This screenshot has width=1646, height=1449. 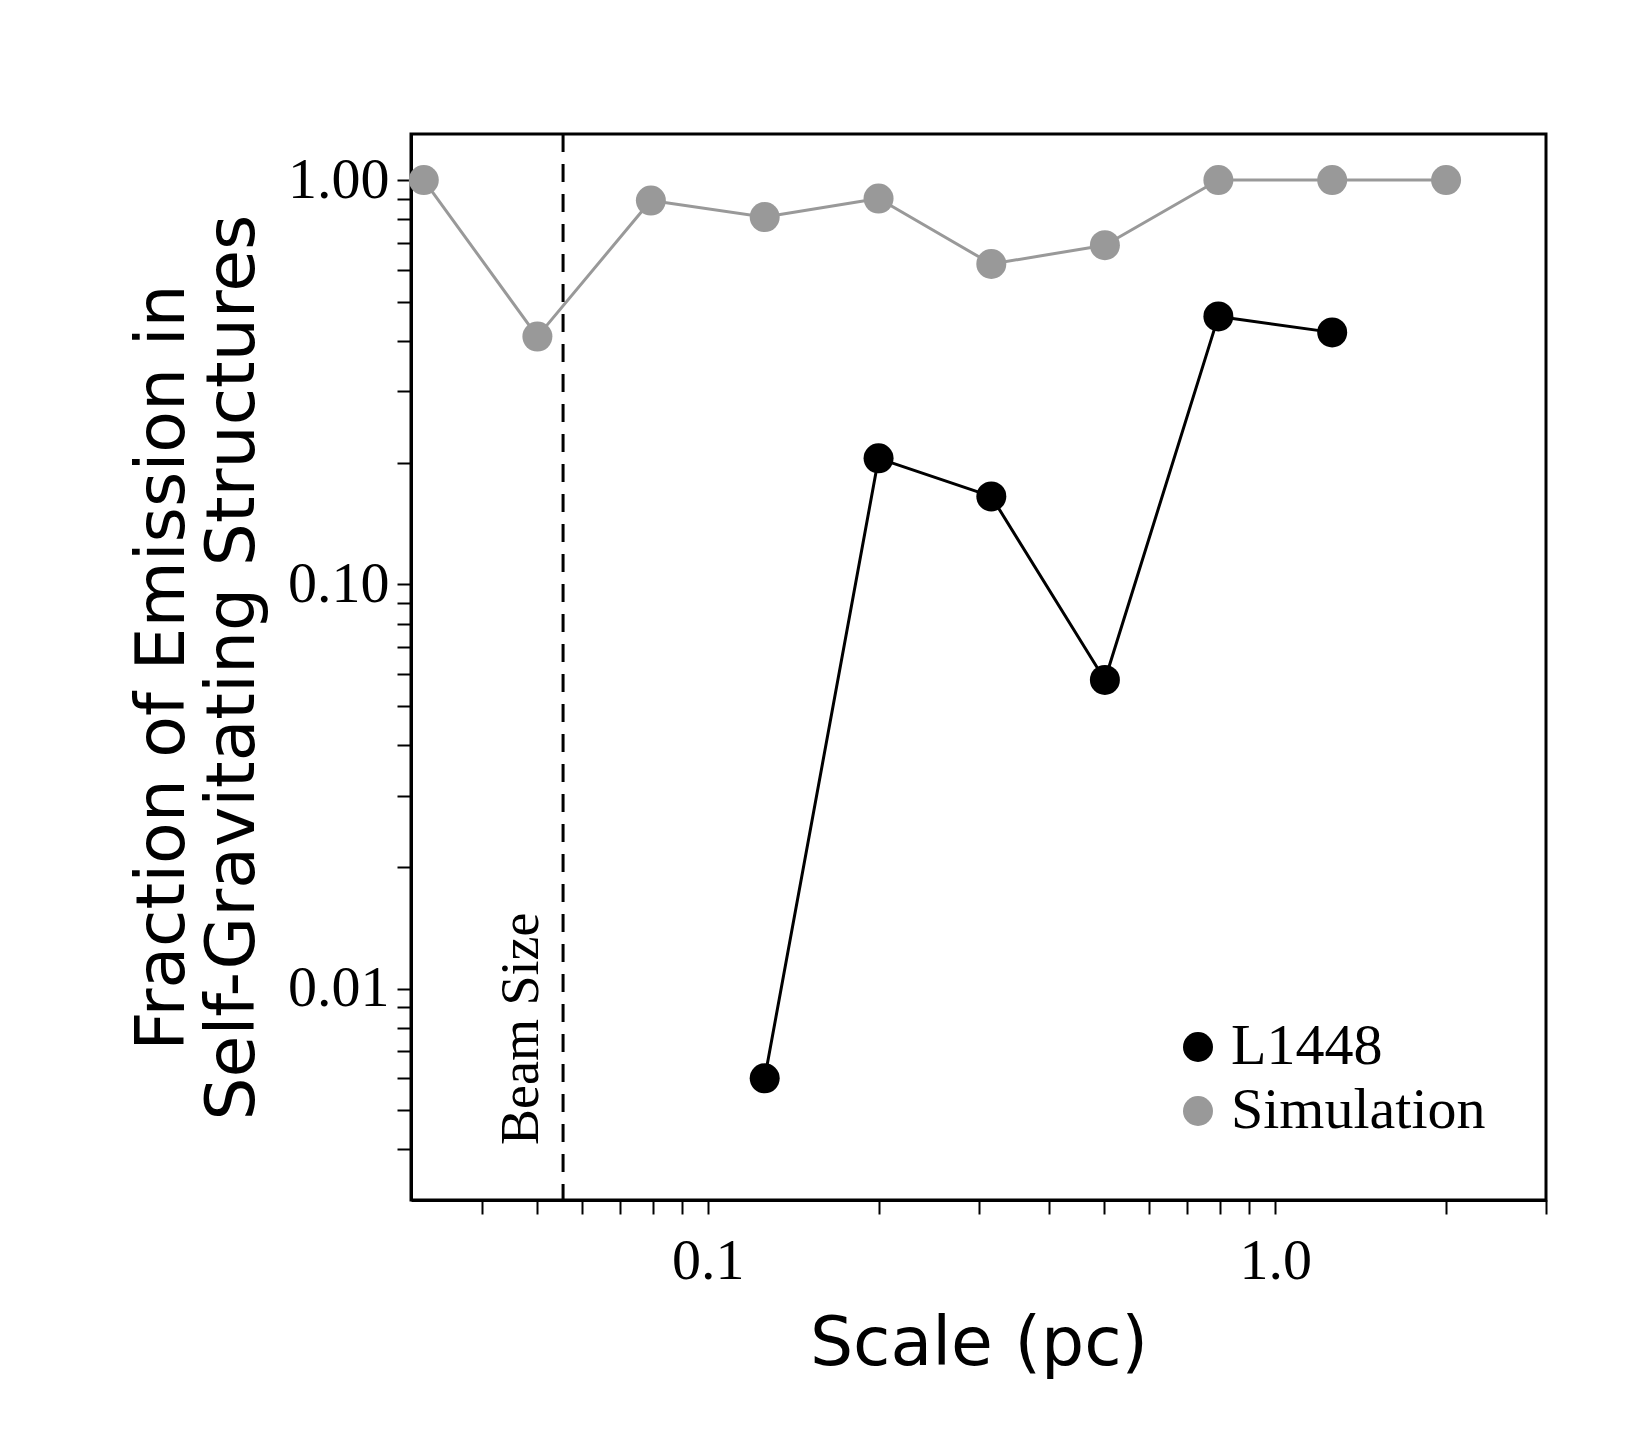 I want to click on legend-label: Simulation, so click(x=1358, y=1108).